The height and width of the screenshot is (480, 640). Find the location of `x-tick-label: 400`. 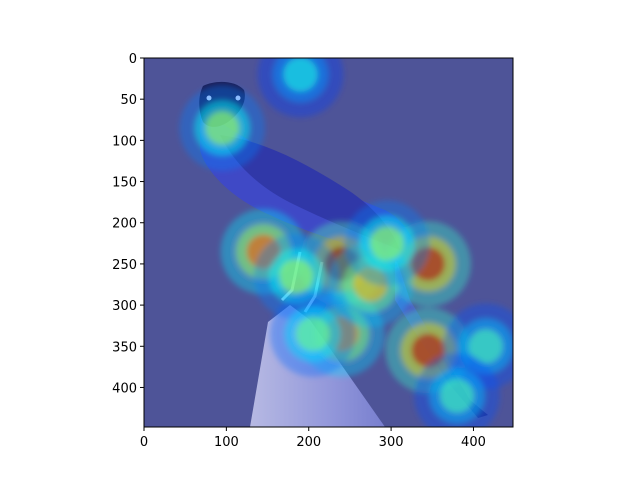

x-tick-label: 400 is located at coordinates (473, 442).